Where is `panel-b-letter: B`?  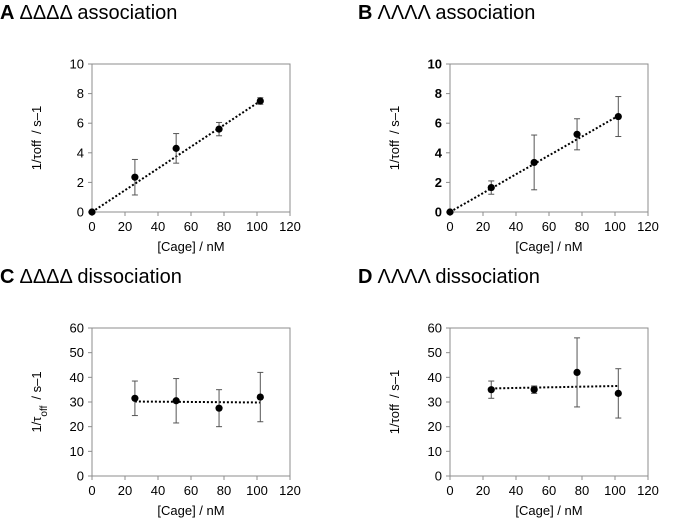
panel-b-letter: B is located at coordinates (365, 13).